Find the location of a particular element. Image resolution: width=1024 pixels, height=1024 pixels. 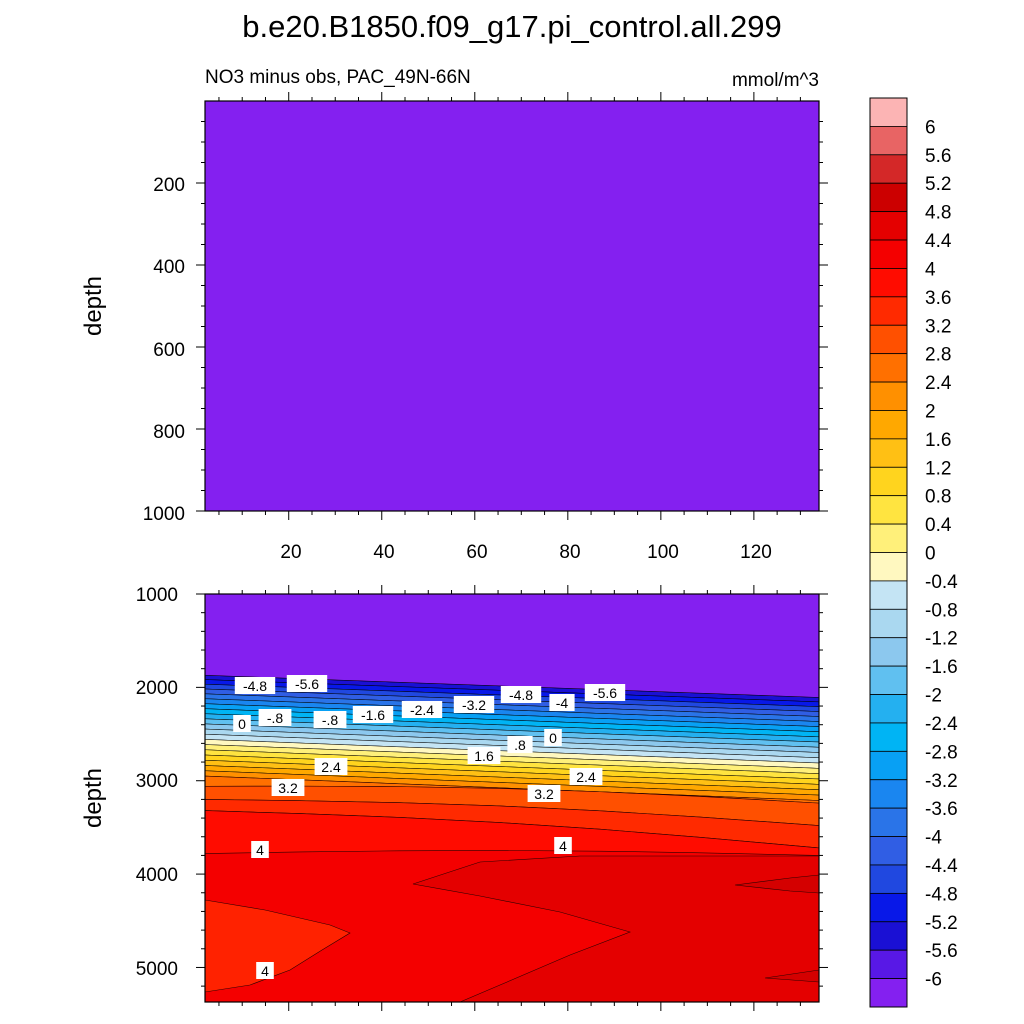

colorbar-label: 2.8 is located at coordinates (938, 355).